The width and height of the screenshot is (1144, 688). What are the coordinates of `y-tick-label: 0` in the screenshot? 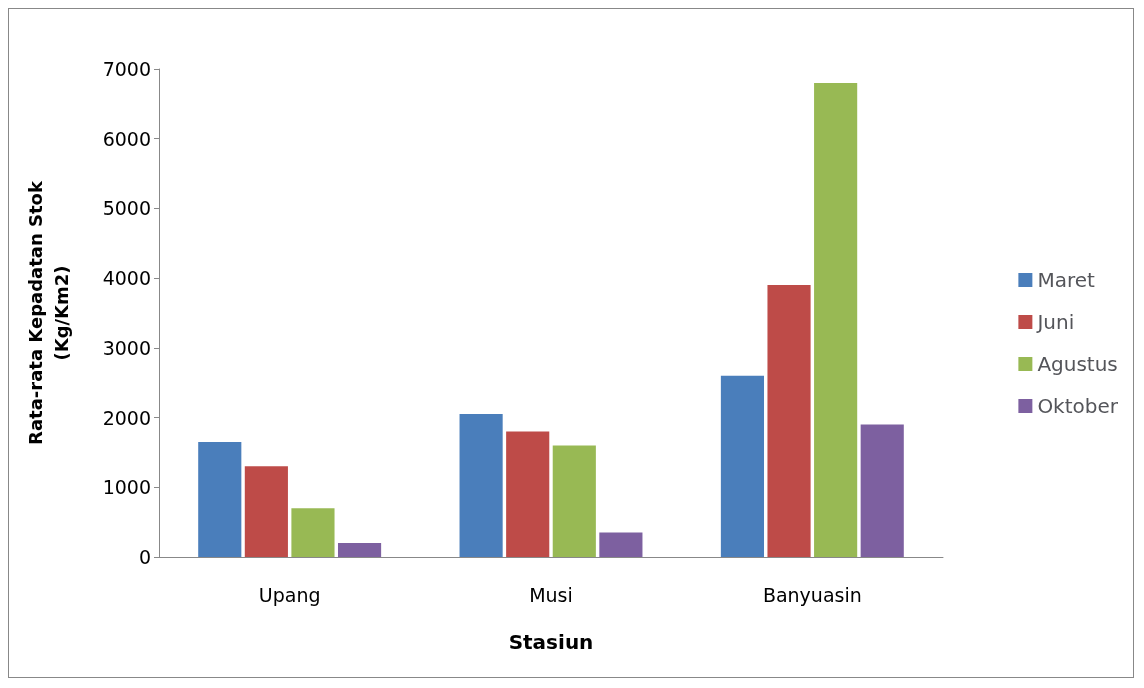 It's located at (144, 557).